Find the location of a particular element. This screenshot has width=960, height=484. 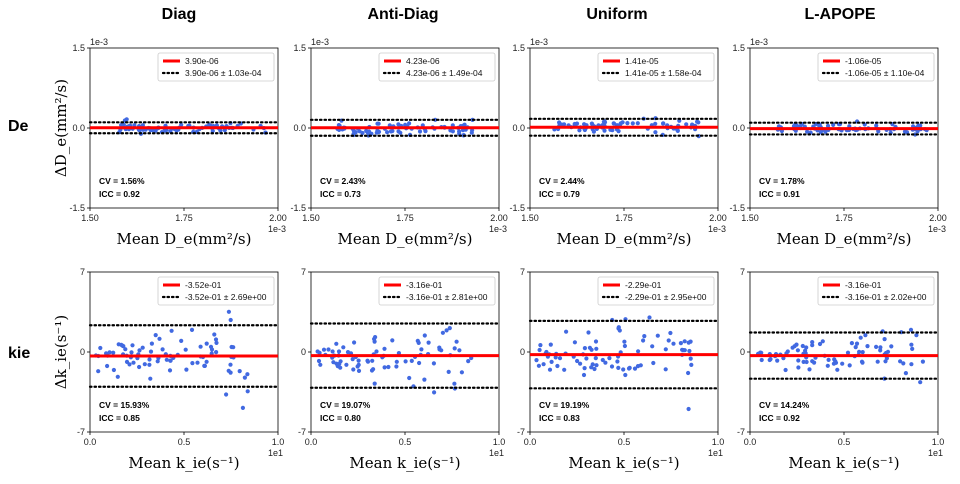

y-axis-label: ΔD_e(mm²/s) is located at coordinates (61, 128).